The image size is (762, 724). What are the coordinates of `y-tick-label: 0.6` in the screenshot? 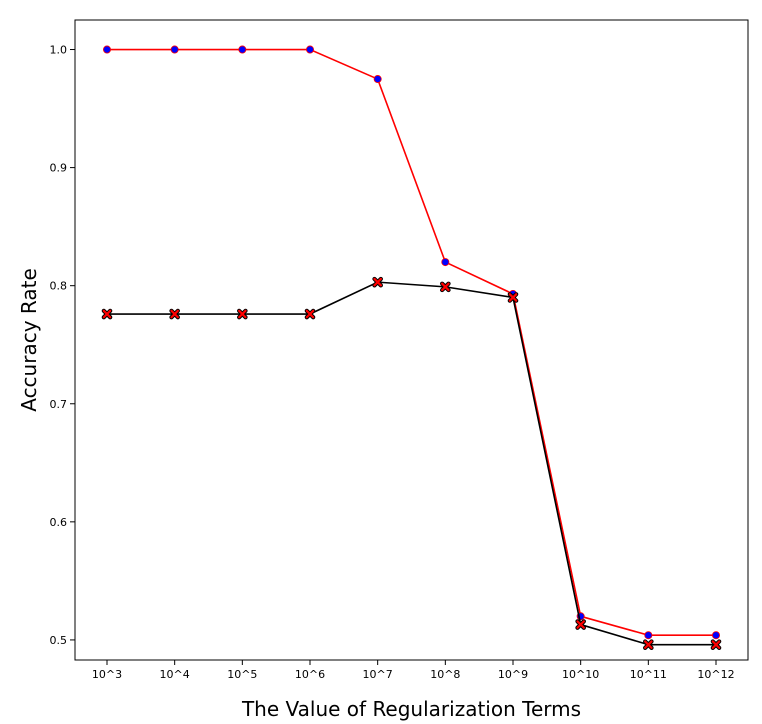 It's located at (59, 522).